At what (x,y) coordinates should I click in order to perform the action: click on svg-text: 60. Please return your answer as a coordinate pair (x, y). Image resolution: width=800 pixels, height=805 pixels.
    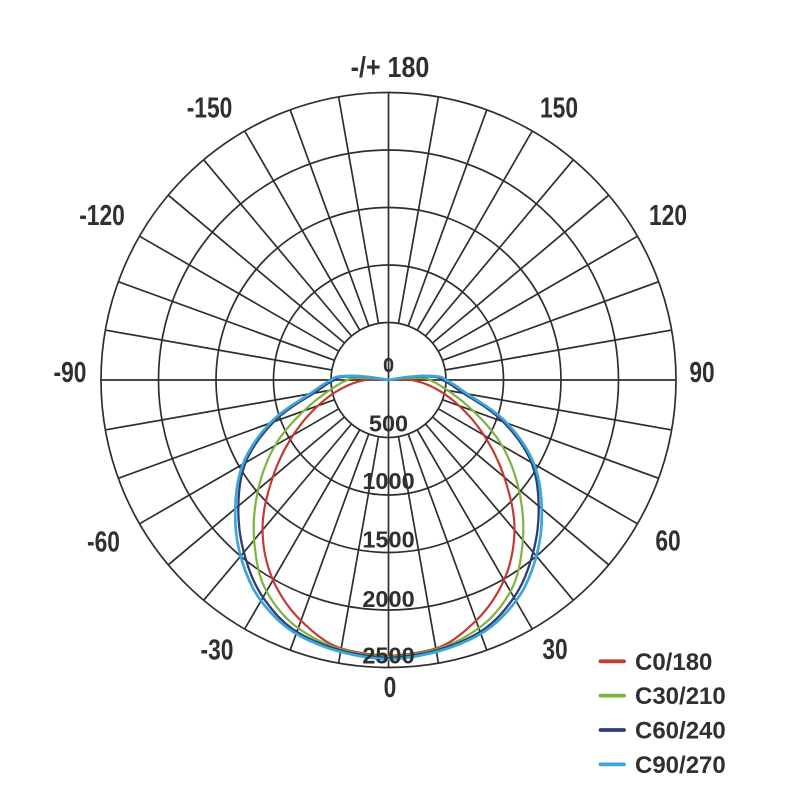
    Looking at the image, I should click on (667, 541).